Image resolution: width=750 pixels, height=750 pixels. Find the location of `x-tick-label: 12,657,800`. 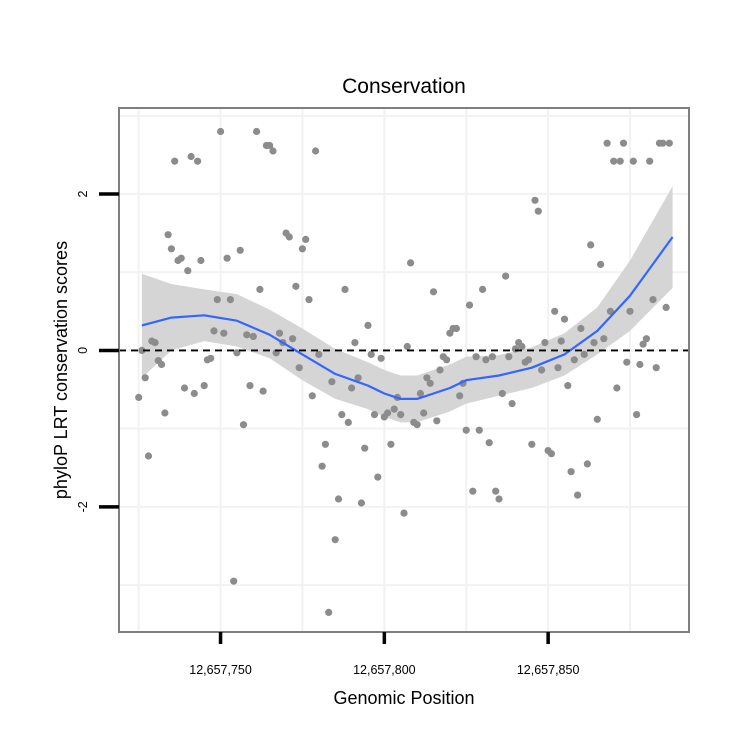

x-tick-label: 12,657,800 is located at coordinates (384, 670).